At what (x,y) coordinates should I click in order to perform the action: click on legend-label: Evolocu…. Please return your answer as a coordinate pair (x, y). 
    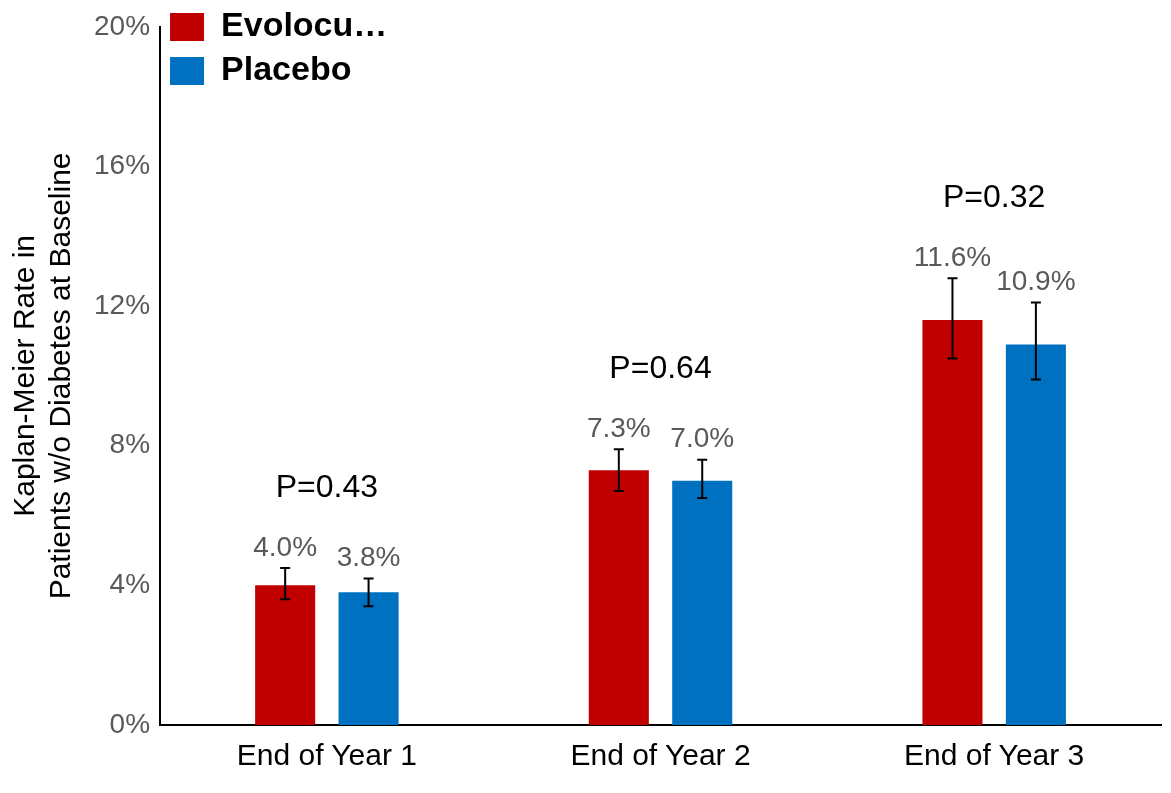
    Looking at the image, I should click on (304, 24).